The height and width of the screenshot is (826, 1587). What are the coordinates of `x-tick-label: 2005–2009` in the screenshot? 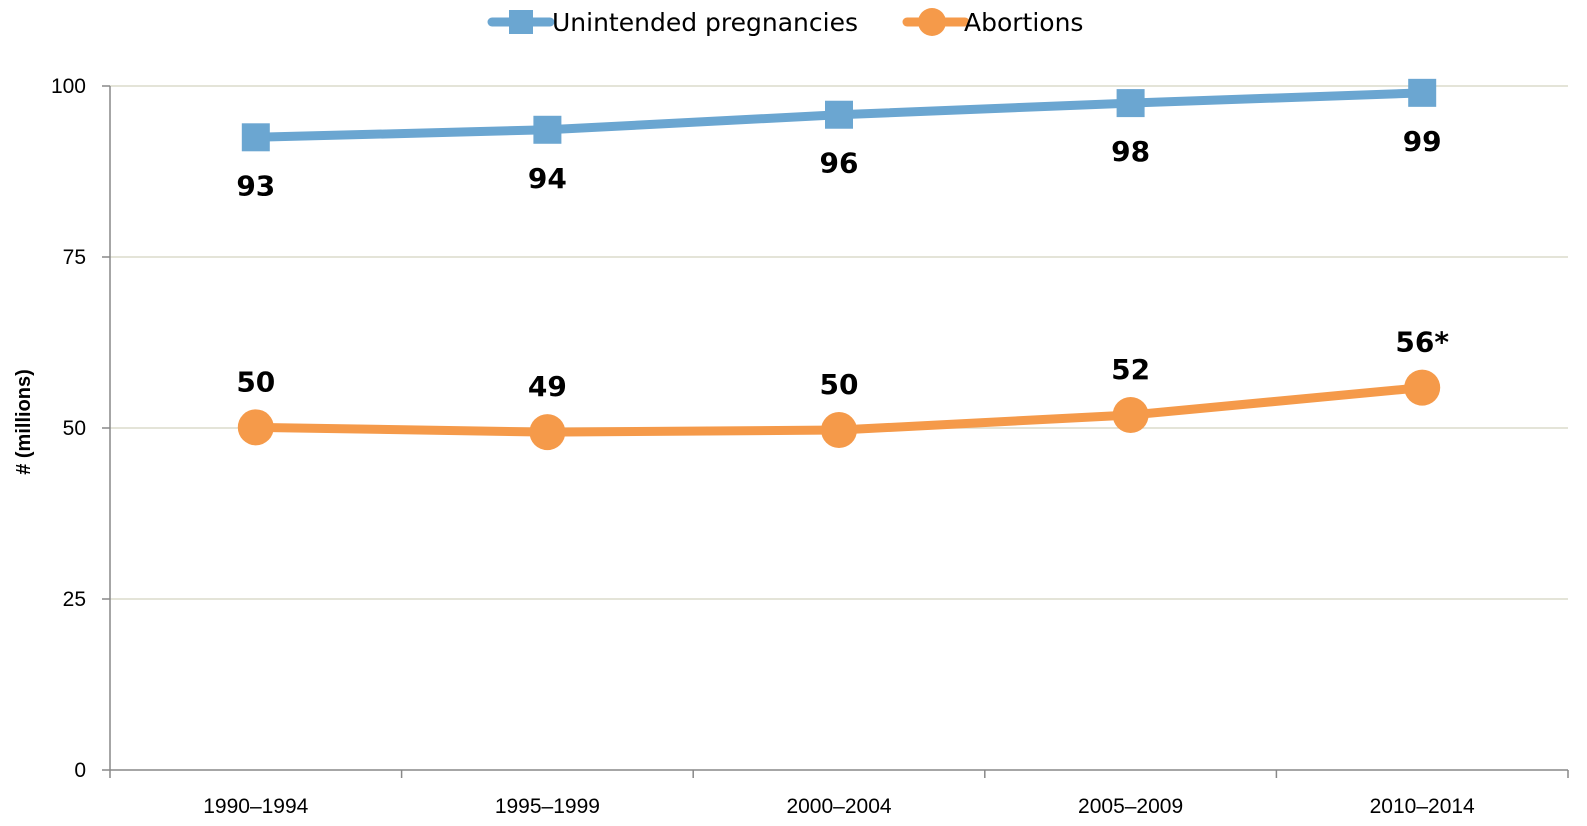 It's located at (1130, 806).